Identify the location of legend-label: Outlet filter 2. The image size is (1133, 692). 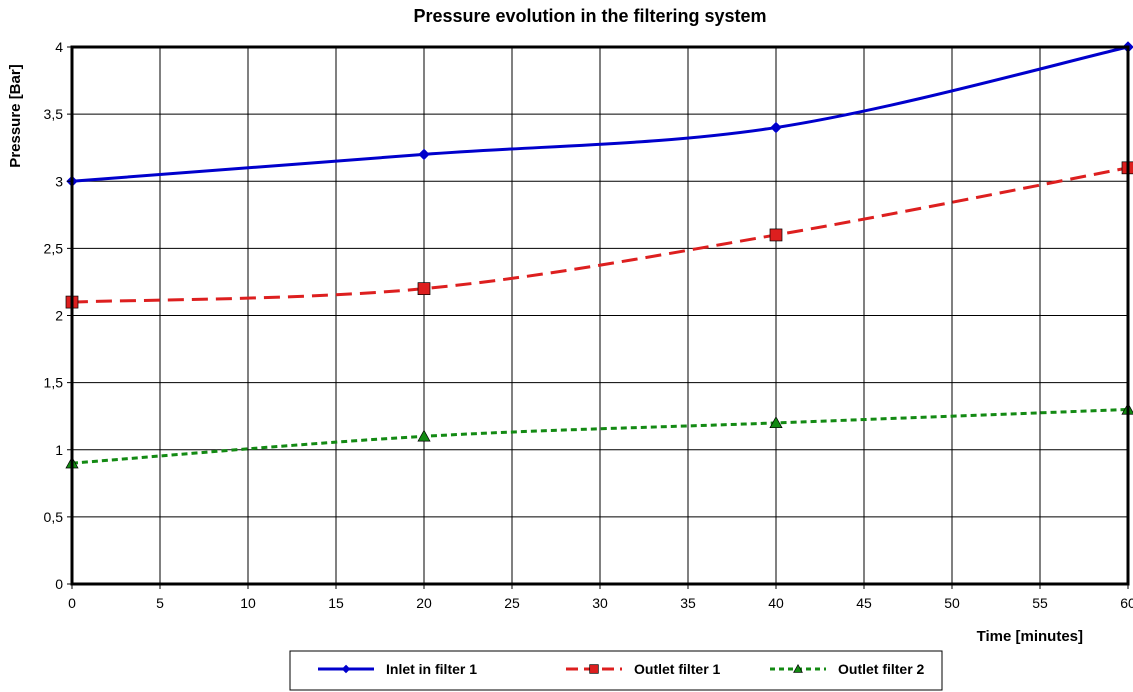
(881, 669).